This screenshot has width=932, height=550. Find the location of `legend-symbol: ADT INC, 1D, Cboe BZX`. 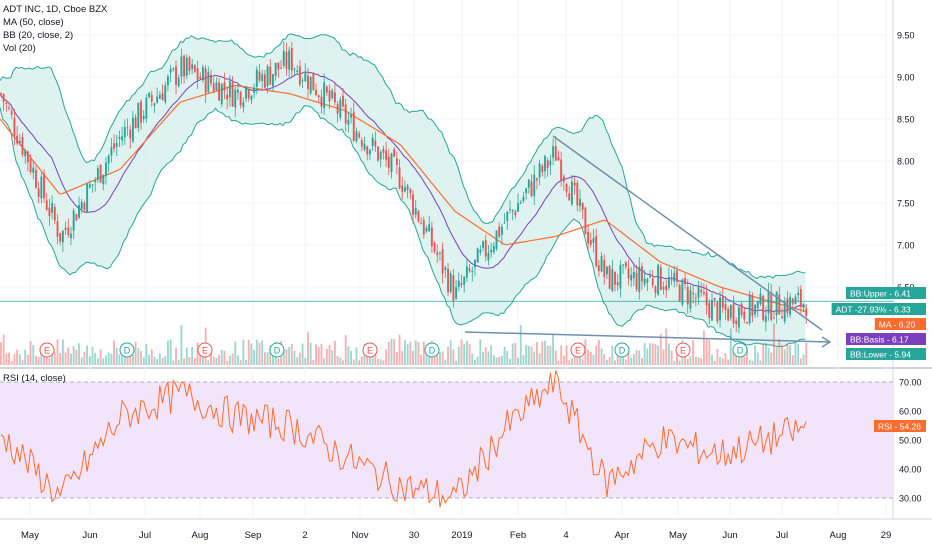

legend-symbol: ADT INC, 1D, Cboe BZX is located at coordinates (55, 9).